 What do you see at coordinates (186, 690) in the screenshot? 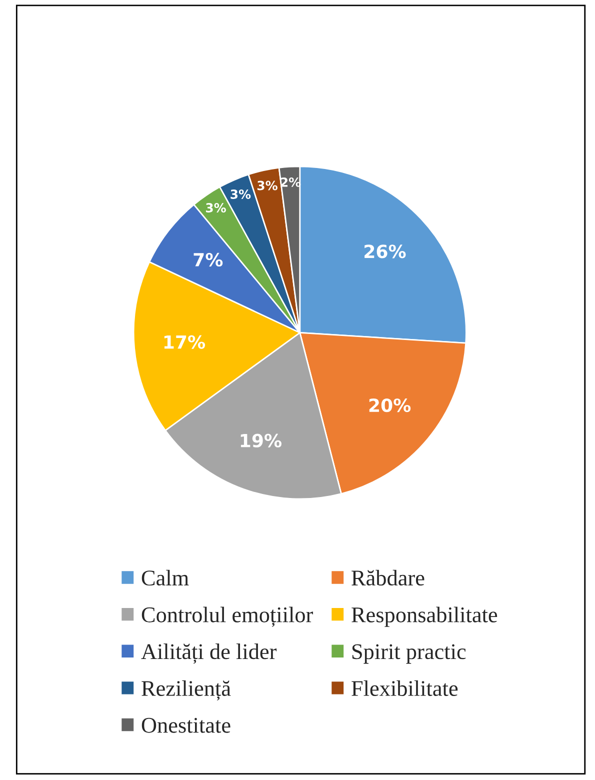
I see `legend-label: Reziliență` at bounding box center [186, 690].